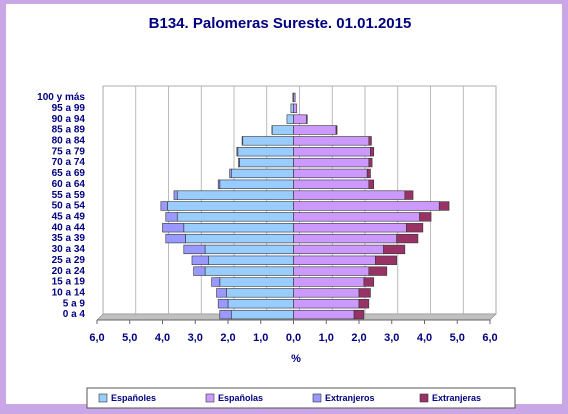  What do you see at coordinates (74, 314) in the screenshot?
I see `y-tick-label: 0 a 4` at bounding box center [74, 314].